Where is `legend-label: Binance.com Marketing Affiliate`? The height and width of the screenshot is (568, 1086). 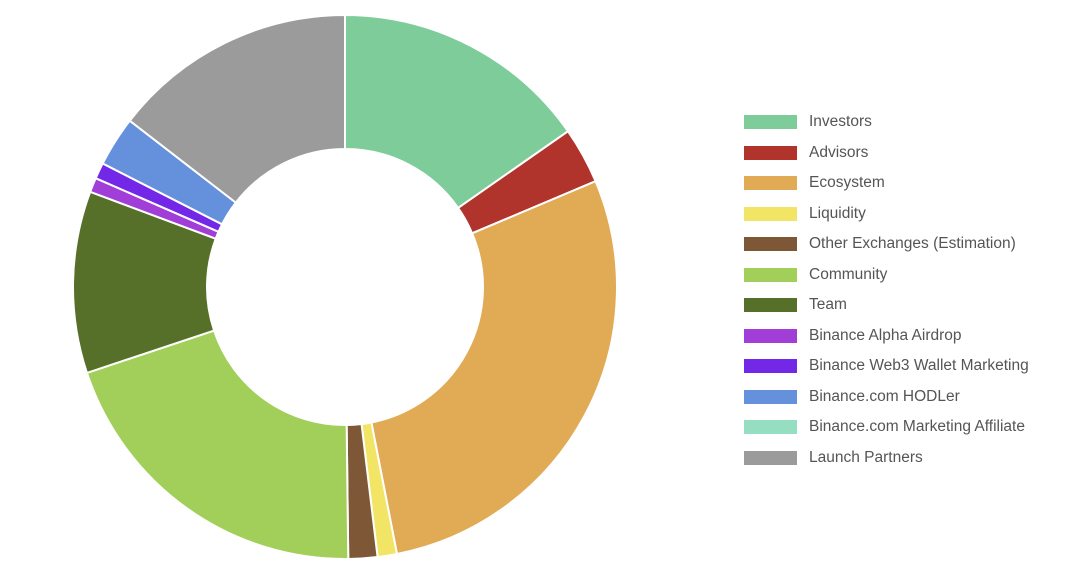 legend-label: Binance.com Marketing Affiliate is located at coordinates (917, 427).